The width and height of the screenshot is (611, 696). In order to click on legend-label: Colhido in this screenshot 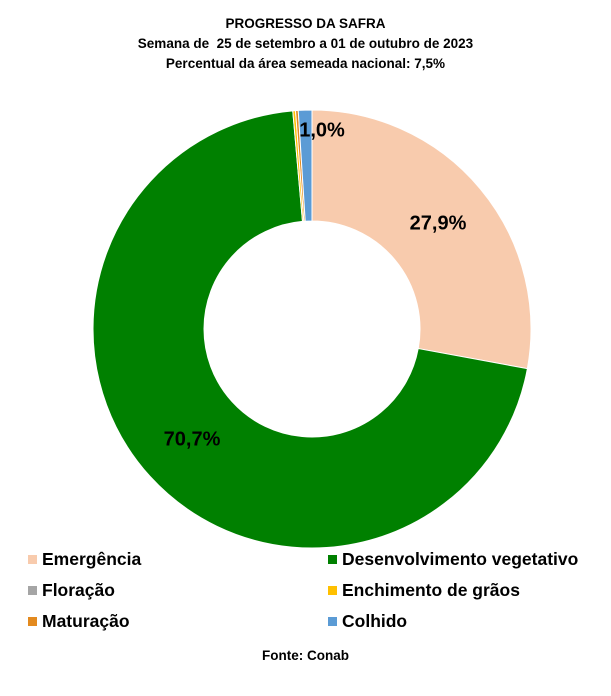, I will do `click(375, 621)`.